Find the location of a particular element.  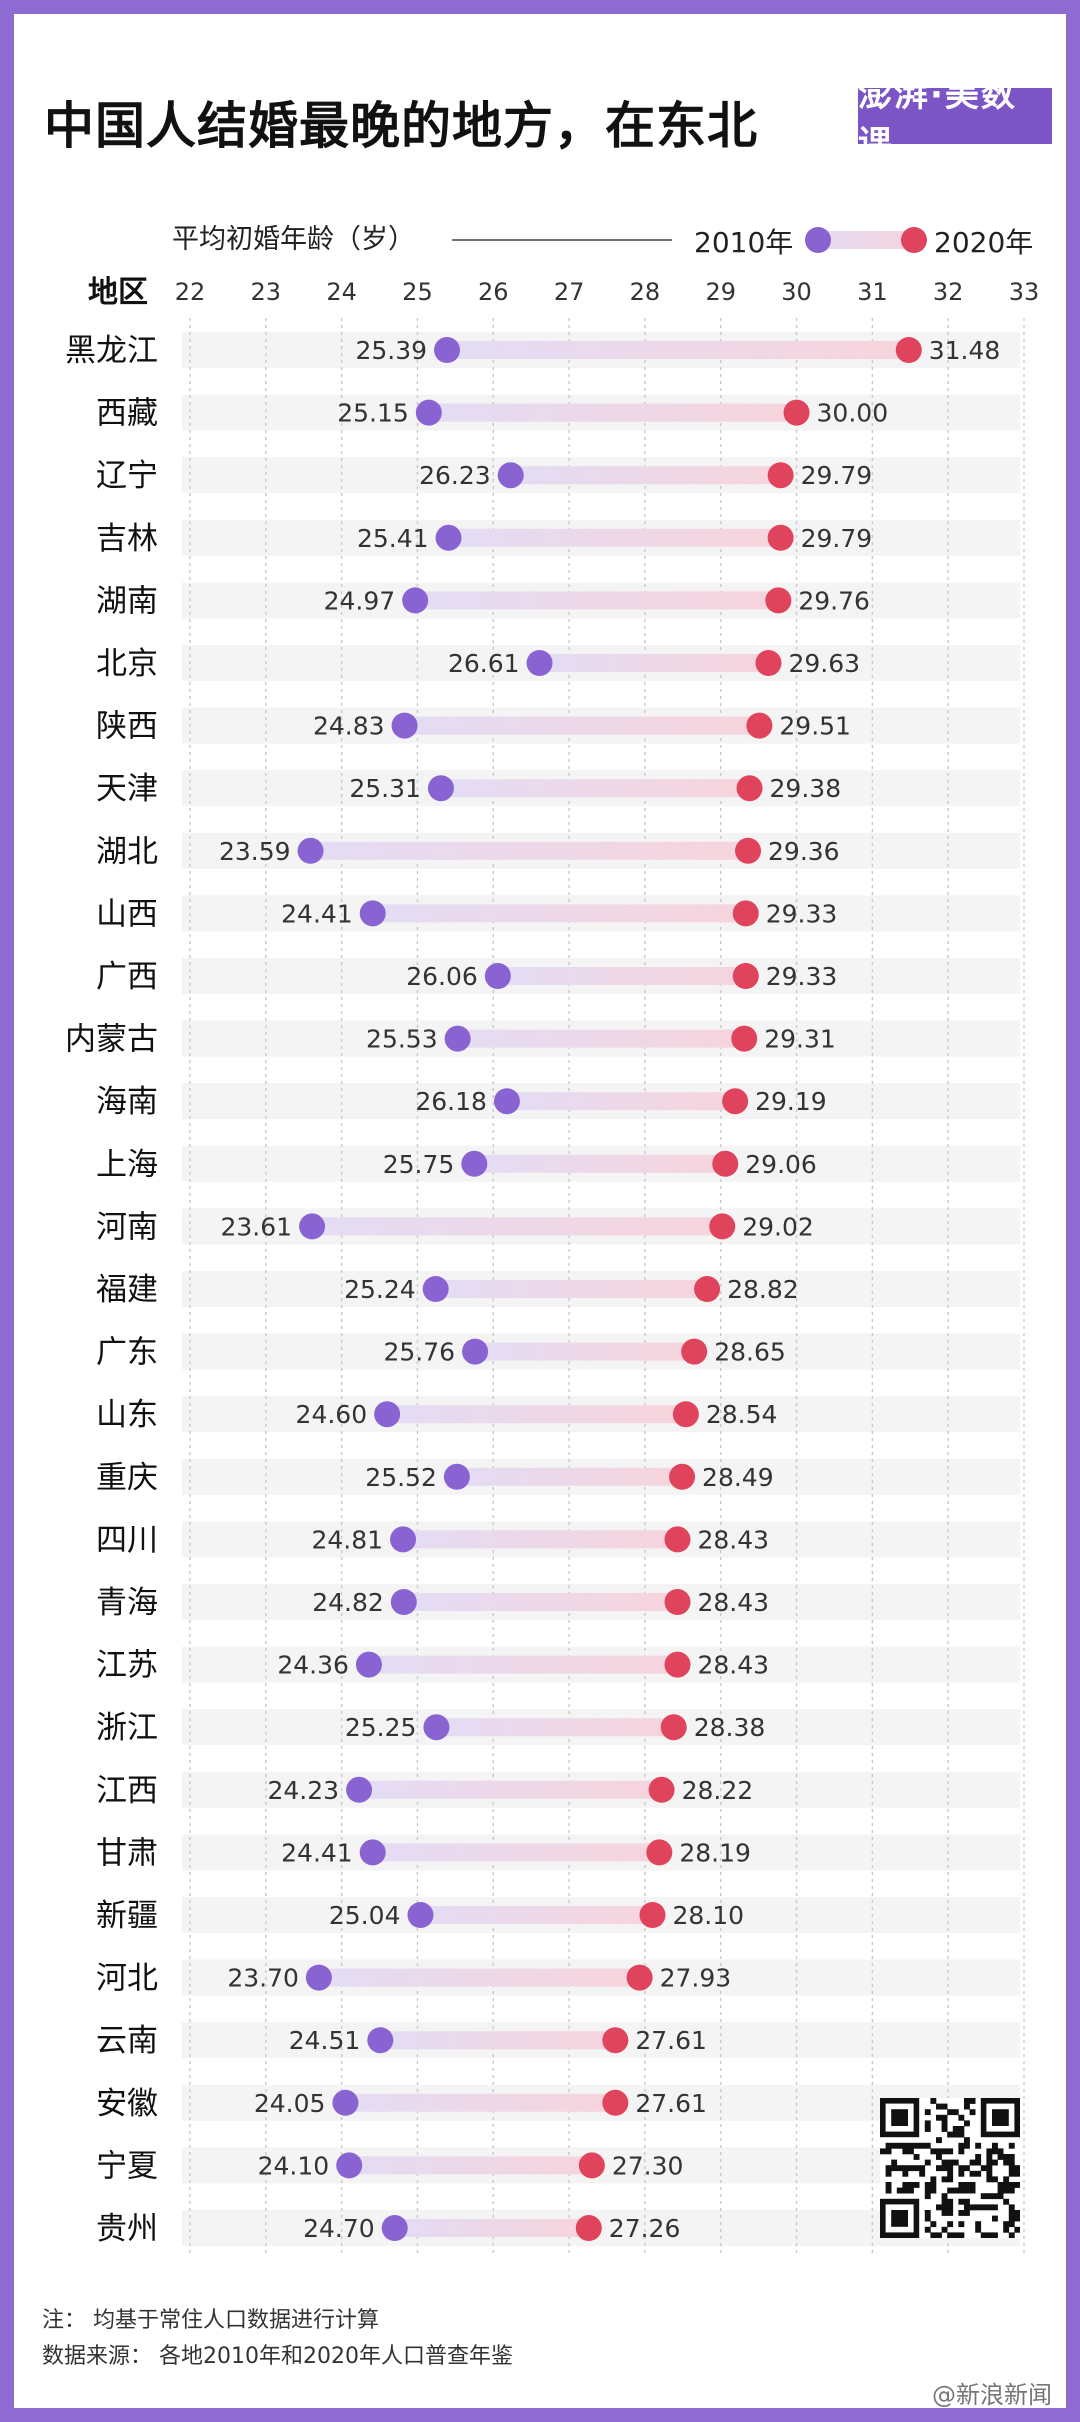

value-label-2010: 24.36 is located at coordinates (313, 1665).